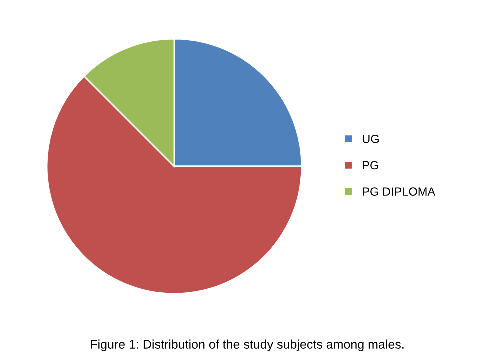 The image size is (495, 360). Describe the element at coordinates (399, 192) in the screenshot. I see `legend-label: PG DIPLOMA` at that location.